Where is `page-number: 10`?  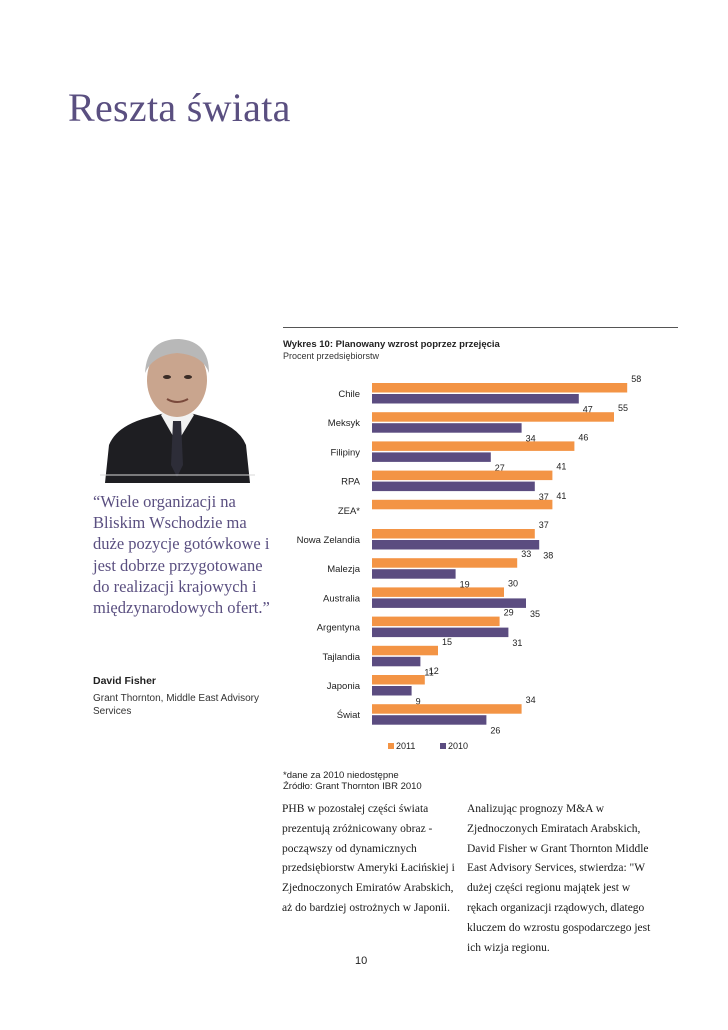 page-number: 10 is located at coordinates (361, 961).